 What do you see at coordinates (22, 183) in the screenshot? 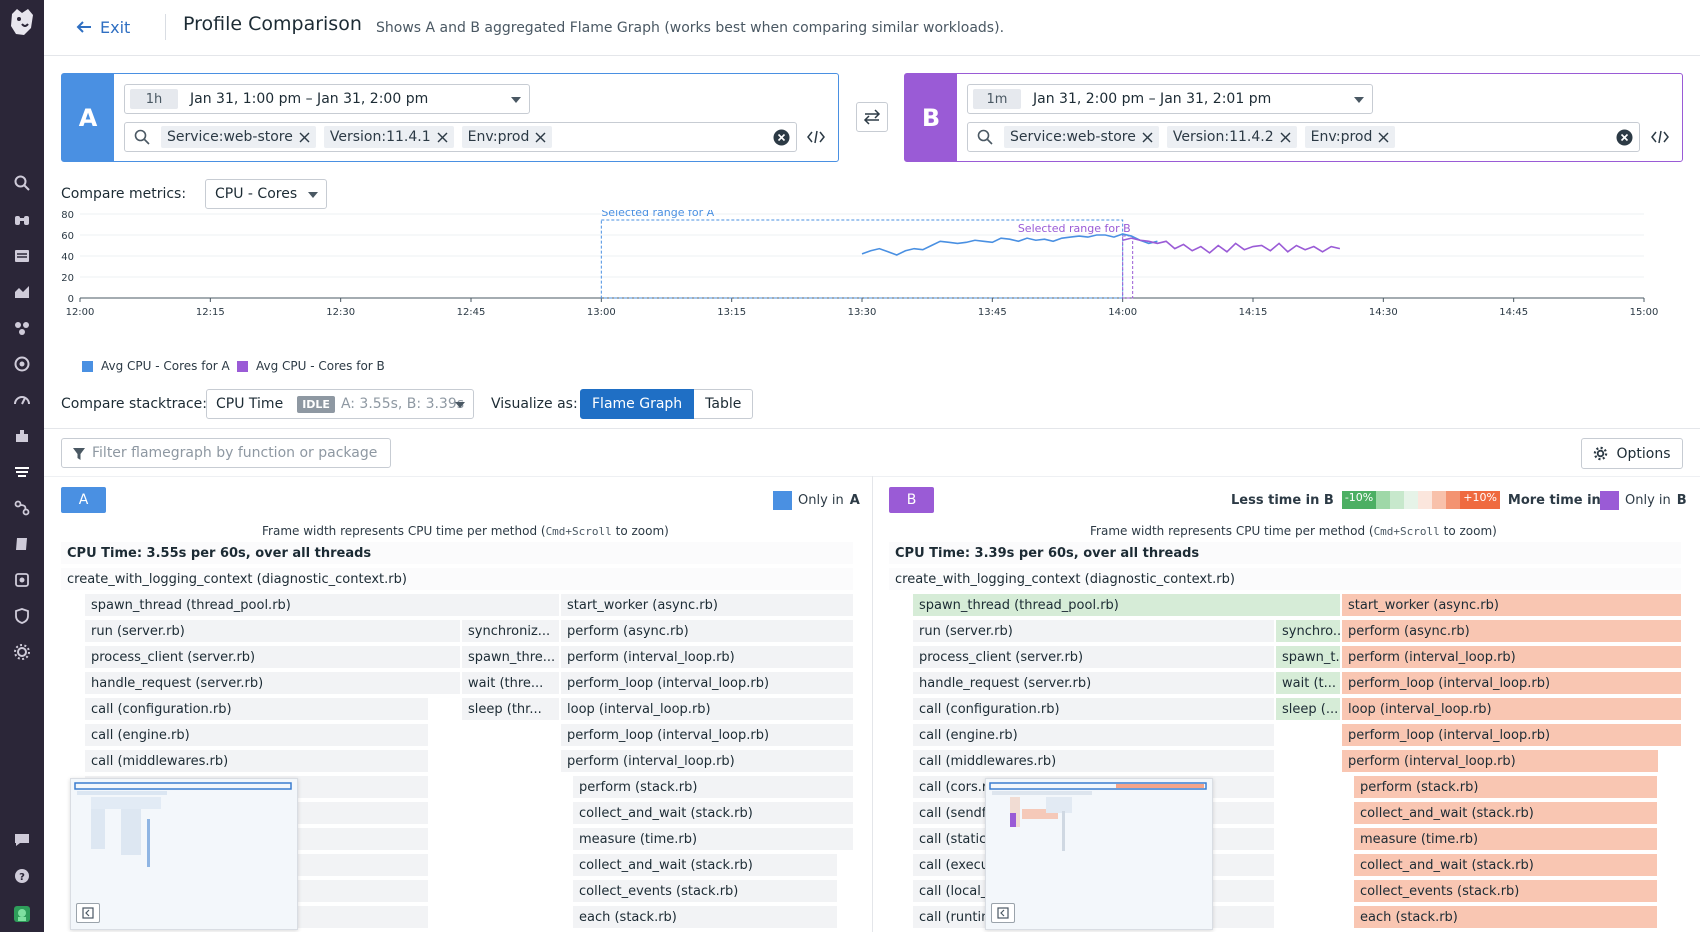
I see `search-icon` at bounding box center [22, 183].